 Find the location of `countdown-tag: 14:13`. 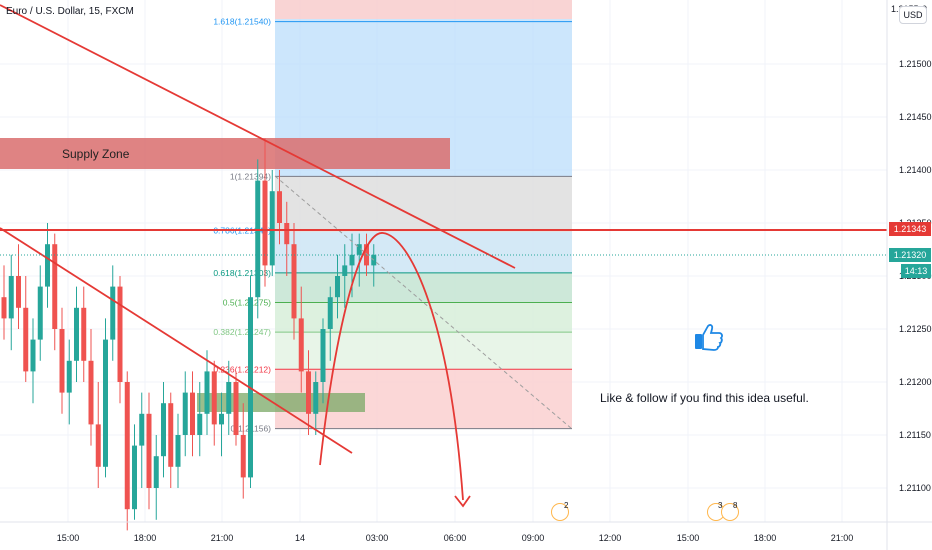

countdown-tag: 14:13 is located at coordinates (916, 271).